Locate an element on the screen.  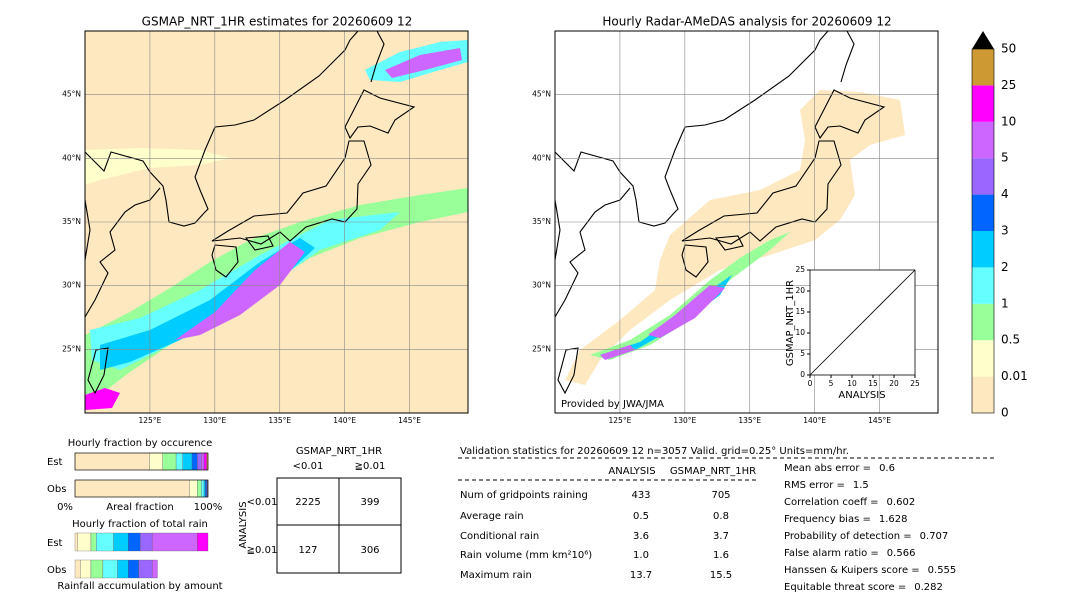
colorbar-extend is located at coordinates (983, 40).